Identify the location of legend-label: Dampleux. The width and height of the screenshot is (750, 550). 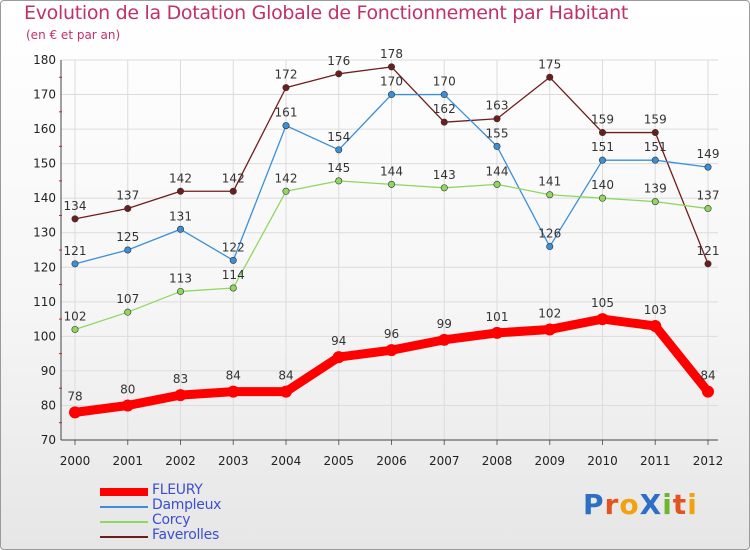
(187, 505).